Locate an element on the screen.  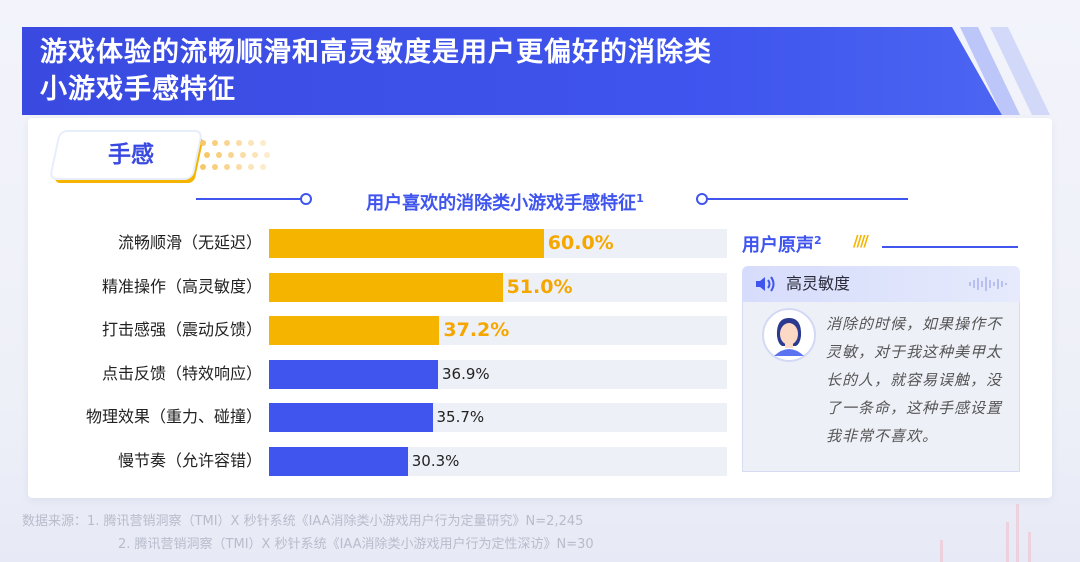
category-label: 点击反馈（特效响应） is located at coordinates (181, 373).